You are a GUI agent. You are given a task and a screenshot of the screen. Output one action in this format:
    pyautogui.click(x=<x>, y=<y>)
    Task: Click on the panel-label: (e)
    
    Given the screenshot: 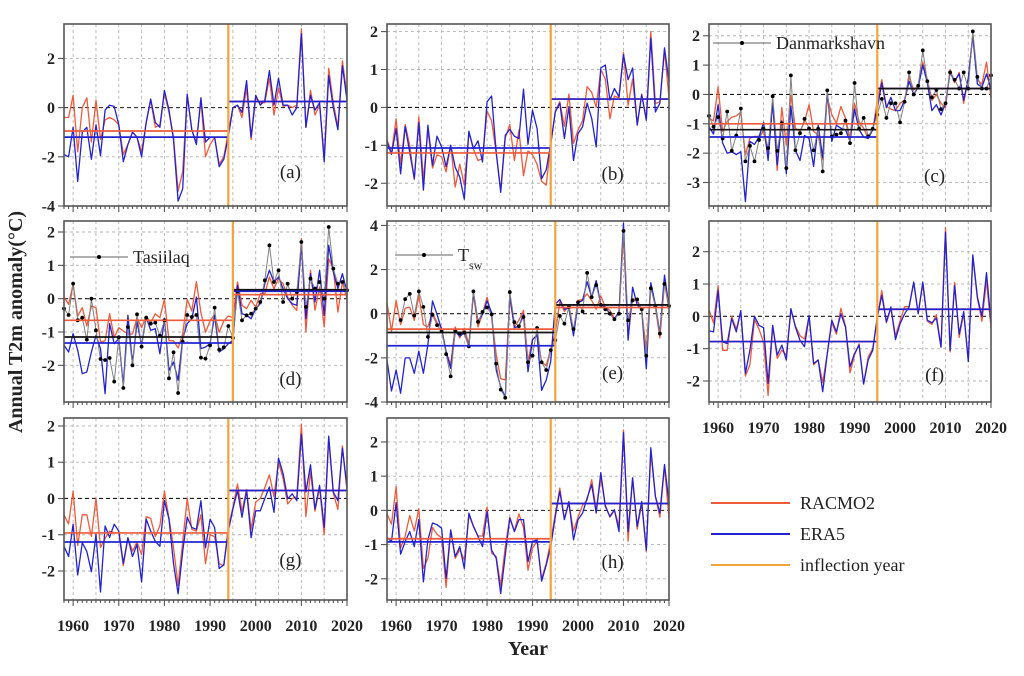 What is the action you would take?
    pyautogui.click(x=612, y=373)
    